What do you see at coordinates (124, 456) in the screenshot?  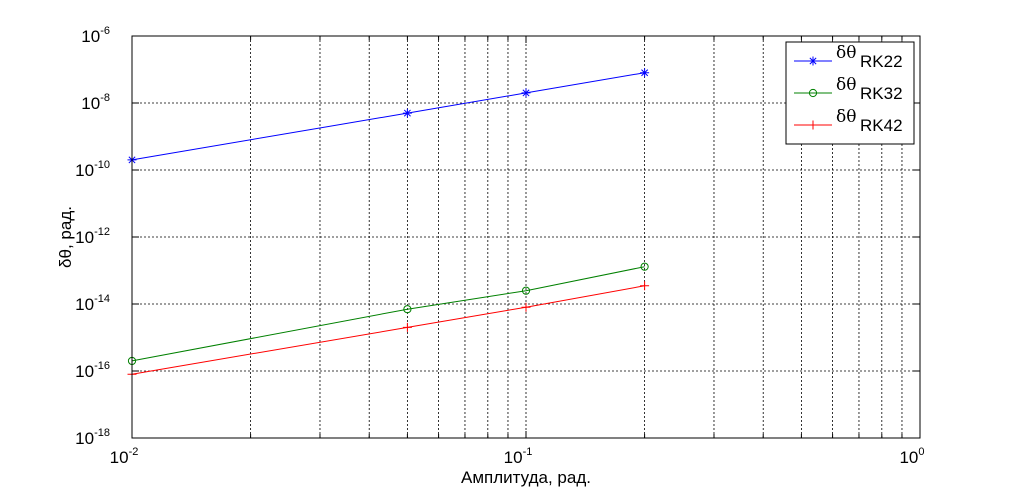 I see `x-tick-label: 10⁻²` at bounding box center [124, 456].